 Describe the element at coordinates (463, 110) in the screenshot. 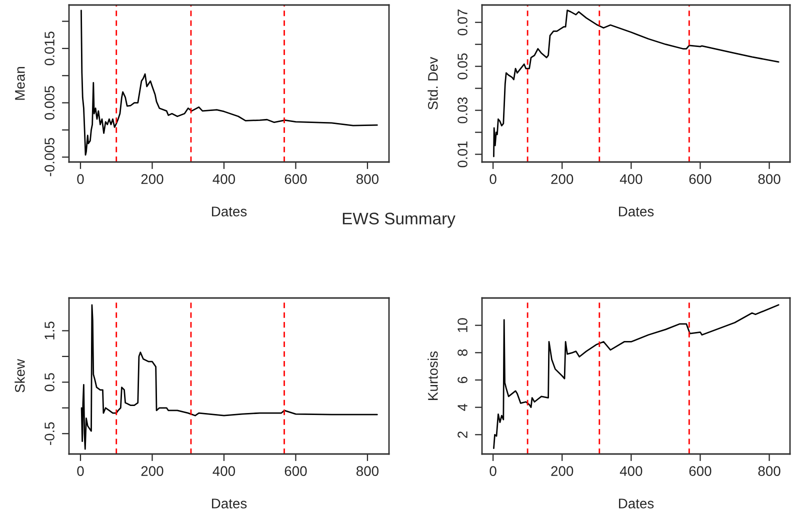

I see `y-tick-label: 0.03` at that location.